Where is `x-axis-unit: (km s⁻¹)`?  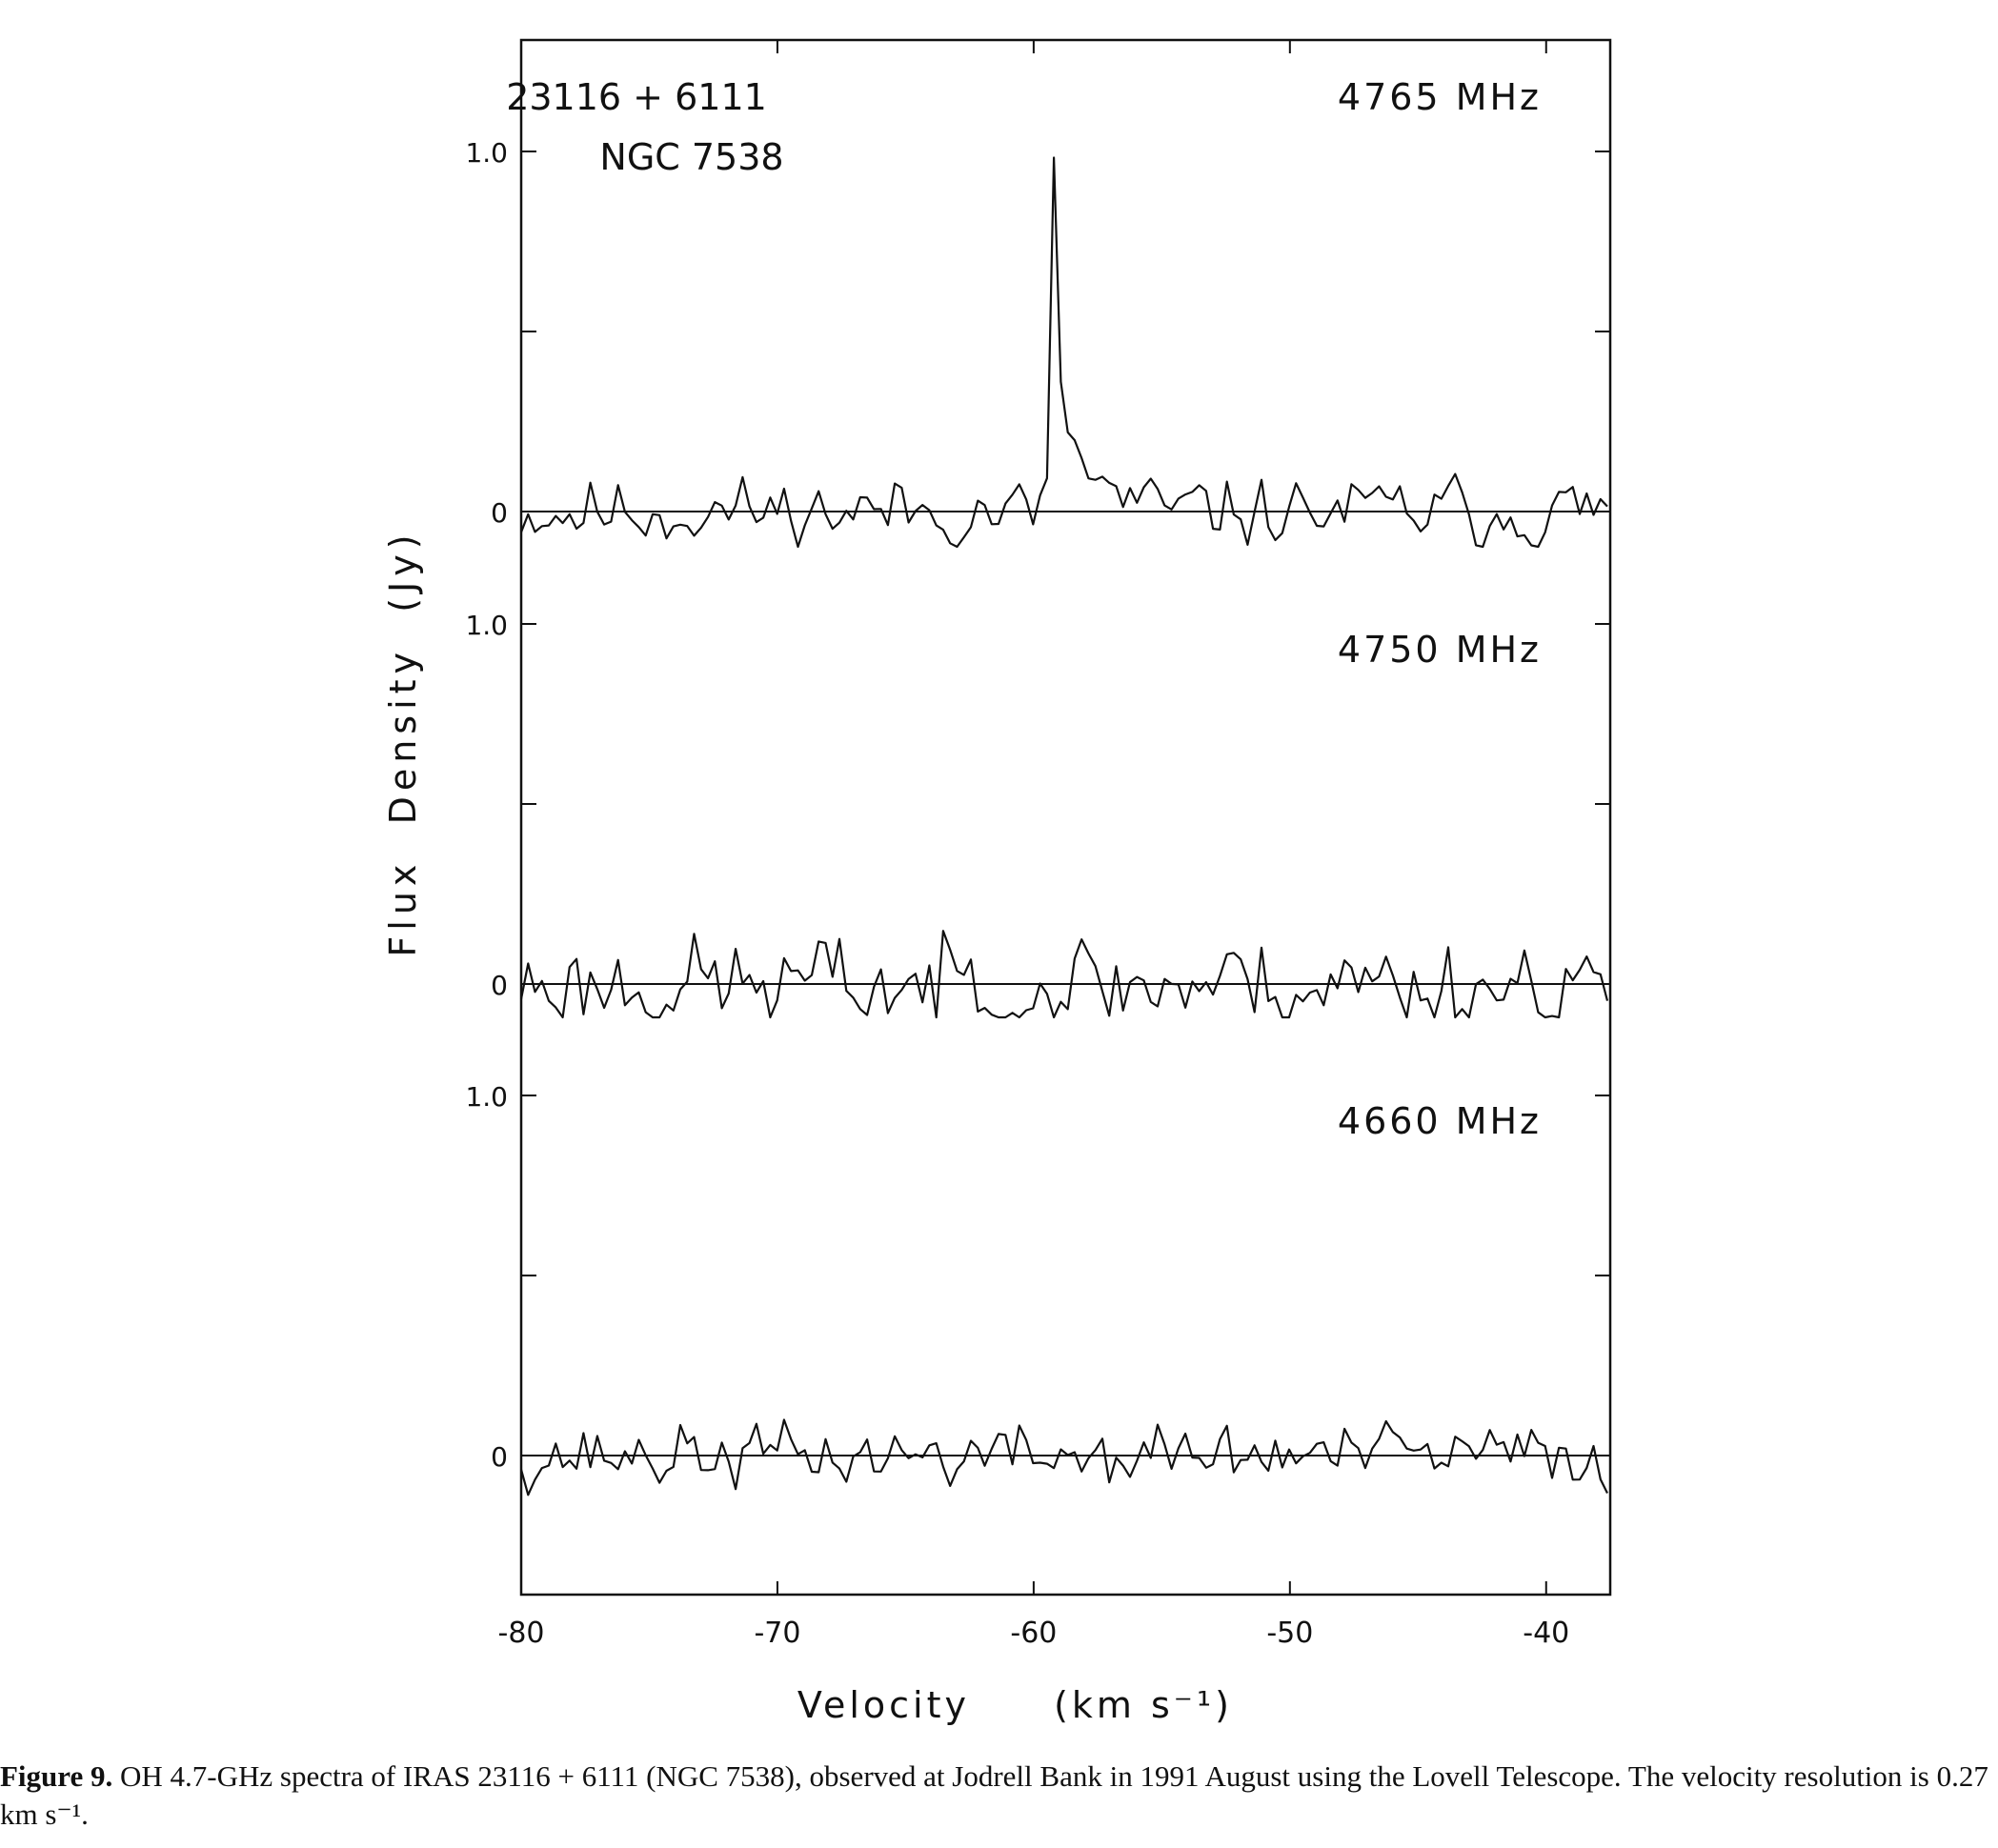 x-axis-unit: (km s⁻¹) is located at coordinates (1143, 1705).